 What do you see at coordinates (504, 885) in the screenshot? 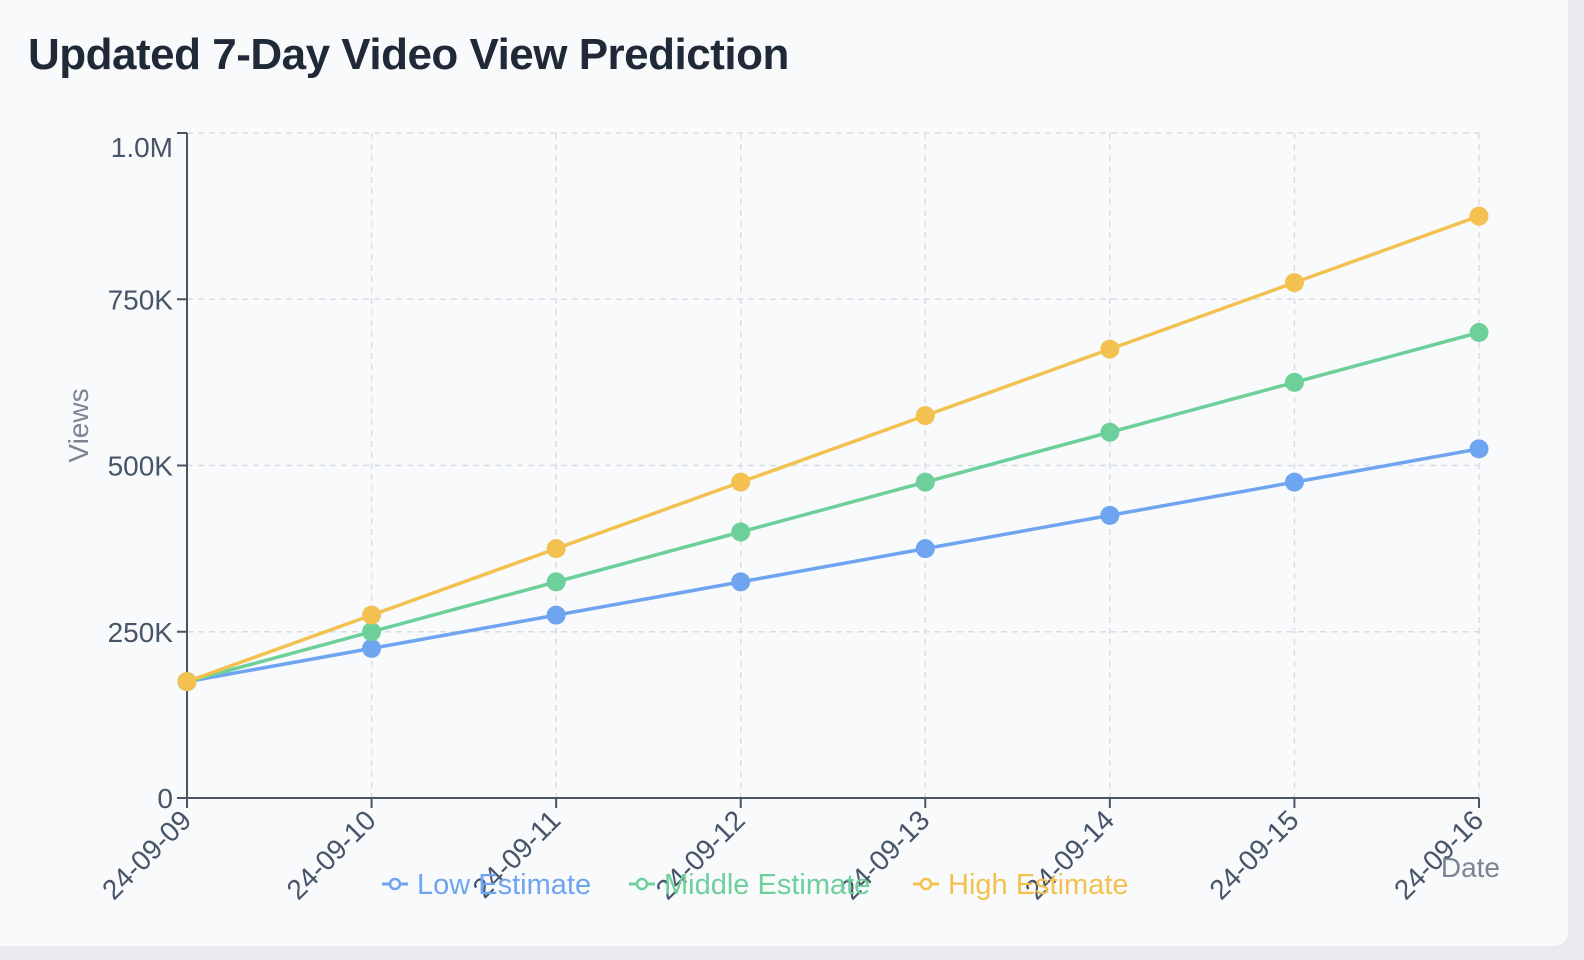
I see `legend-label: Low Estimate` at bounding box center [504, 885].